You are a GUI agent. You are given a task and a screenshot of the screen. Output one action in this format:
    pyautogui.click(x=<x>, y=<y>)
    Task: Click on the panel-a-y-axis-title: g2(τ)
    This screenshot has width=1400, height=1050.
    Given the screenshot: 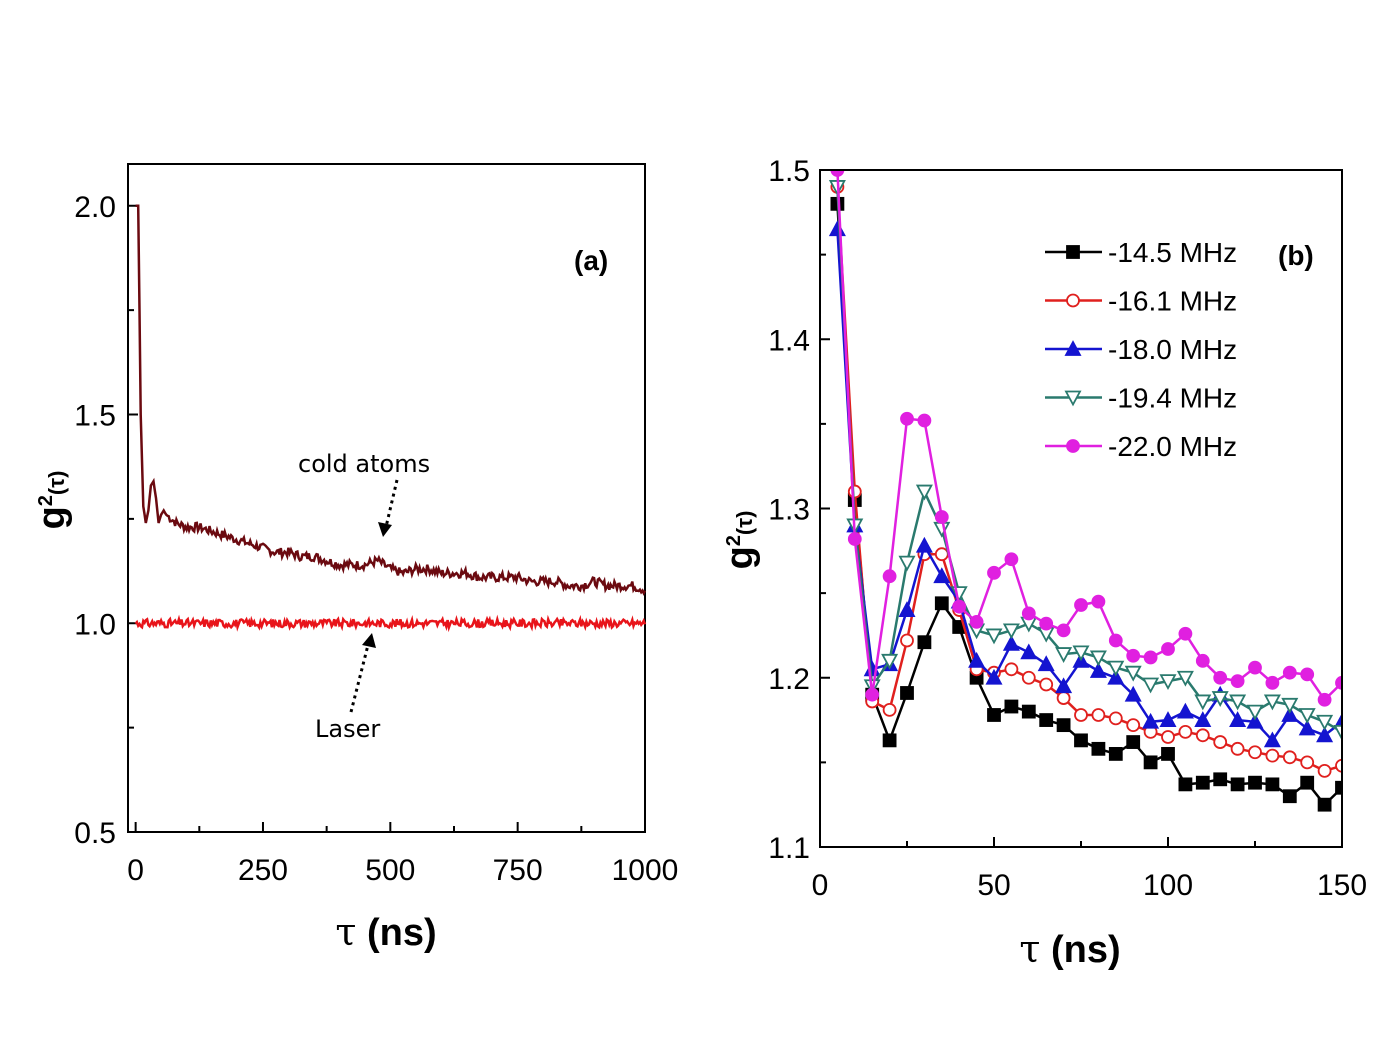 What is the action you would take?
    pyautogui.click(x=52, y=500)
    